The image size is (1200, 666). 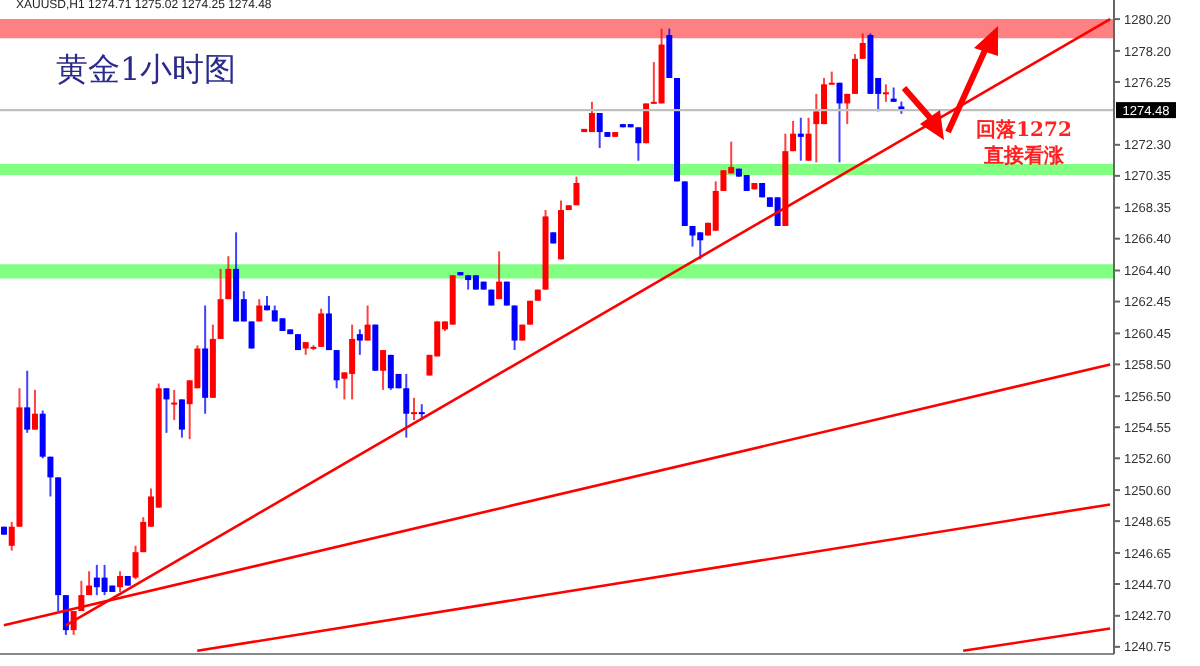 I want to click on text: 黄金1小时图, so click(x=146, y=71).